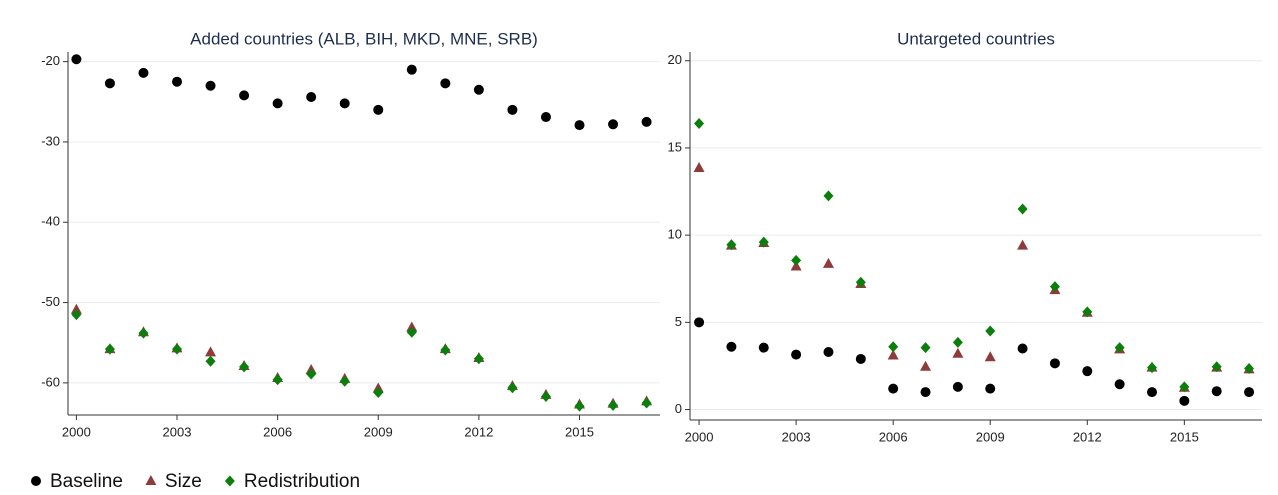 The image size is (1278, 495). Describe the element at coordinates (675, 146) in the screenshot. I see `y-tick-label: 15` at that location.